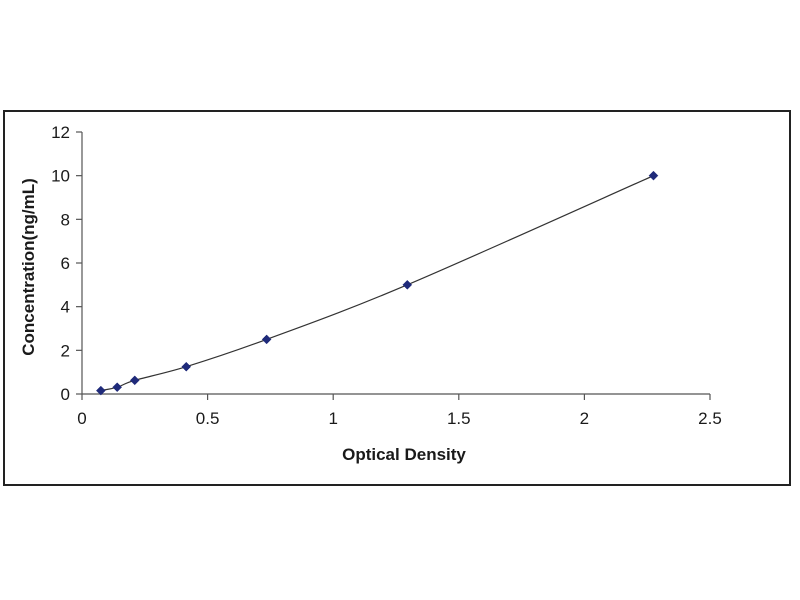 This screenshot has width=800, height=600. What do you see at coordinates (60, 176) in the screenshot?
I see `y-tick-label: 10` at bounding box center [60, 176].